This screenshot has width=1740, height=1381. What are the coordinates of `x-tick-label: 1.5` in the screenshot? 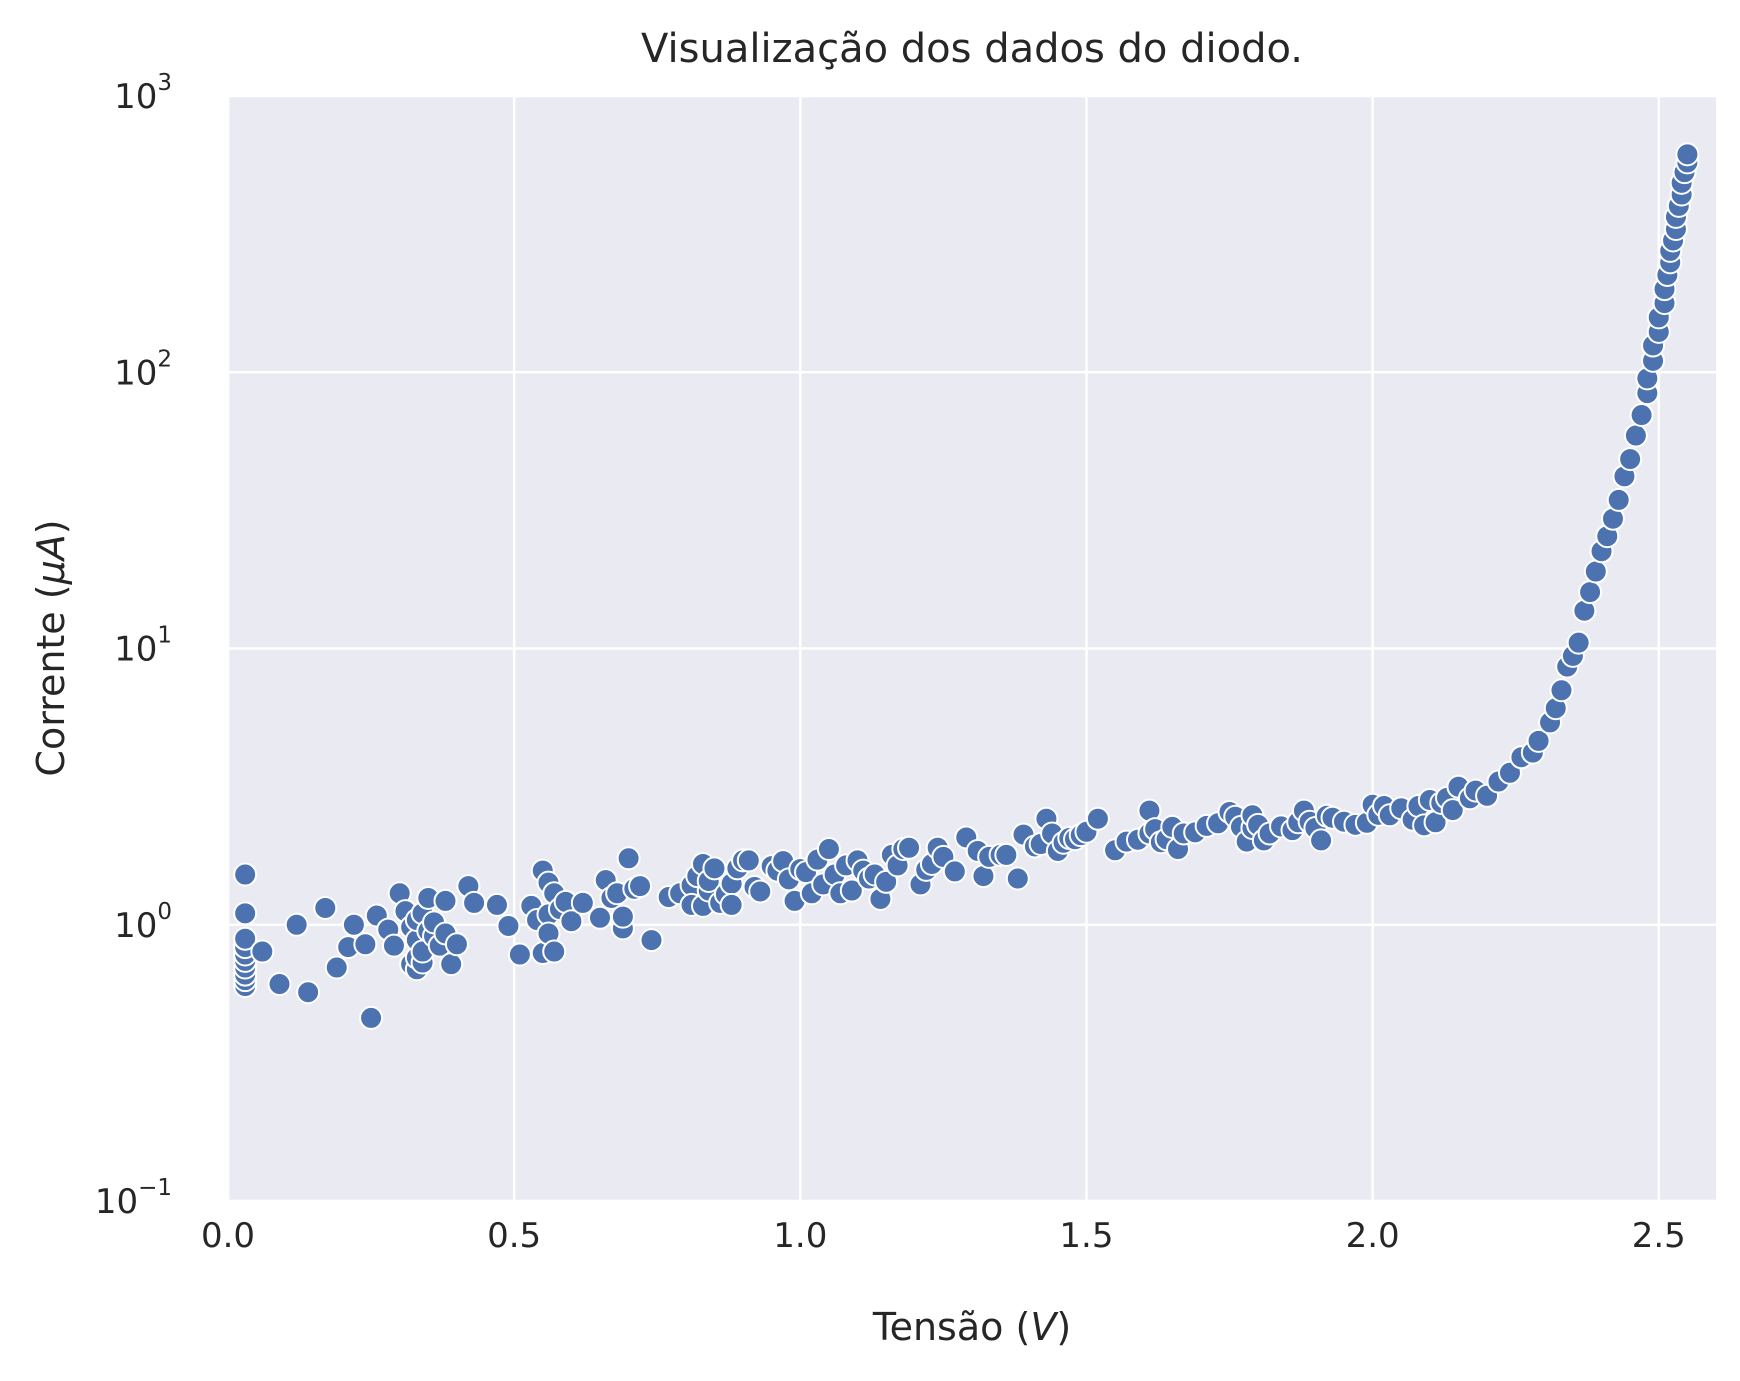 It's located at (1086, 1236).